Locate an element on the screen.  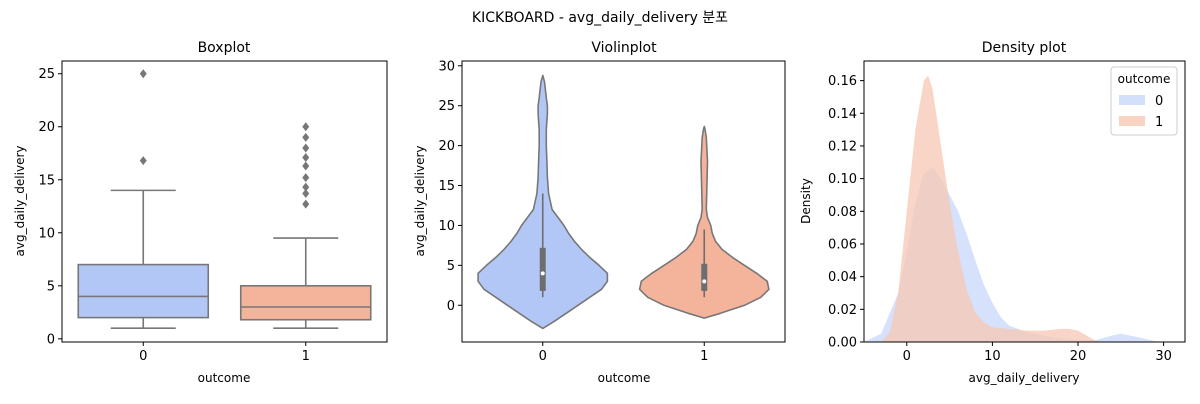
boxplot-ytick-label: 15 is located at coordinates (46, 180).